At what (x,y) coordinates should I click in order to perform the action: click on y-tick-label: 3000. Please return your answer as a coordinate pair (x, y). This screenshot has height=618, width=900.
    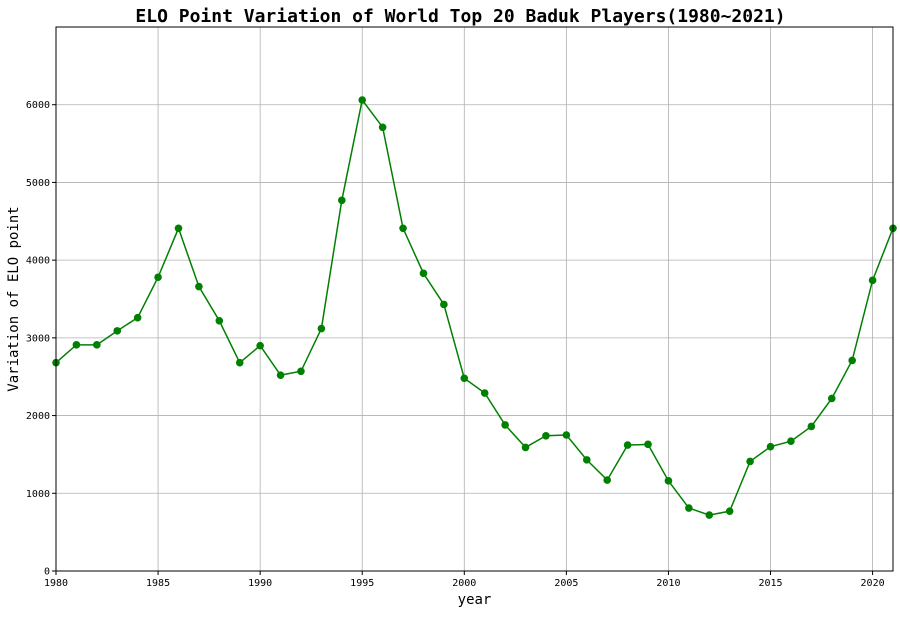
    Looking at the image, I should click on (38, 338).